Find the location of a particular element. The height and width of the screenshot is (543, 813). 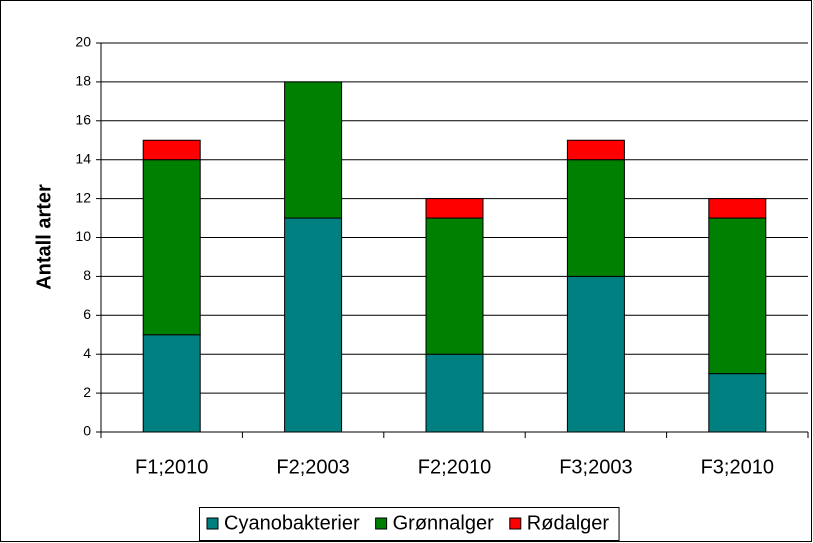

y-tick-label: 8 is located at coordinates (87, 275).